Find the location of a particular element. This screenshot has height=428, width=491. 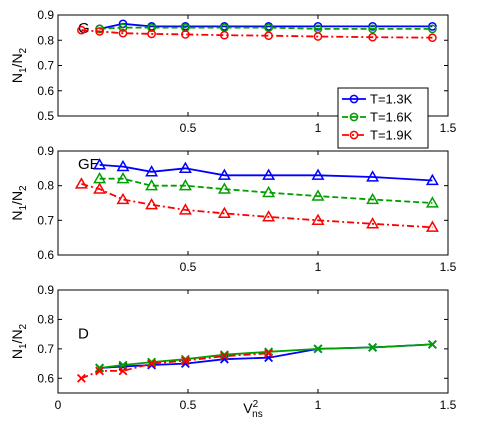

x-axis-label: V2 ns is located at coordinates (252, 409).